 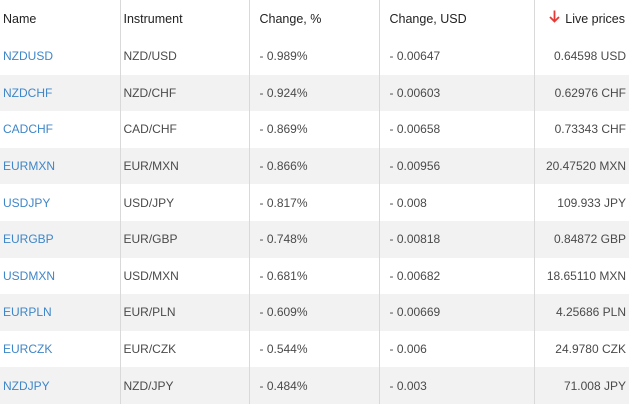 What do you see at coordinates (581, 56) in the screenshot?
I see `live-price-cell: 0.64598 USD` at bounding box center [581, 56].